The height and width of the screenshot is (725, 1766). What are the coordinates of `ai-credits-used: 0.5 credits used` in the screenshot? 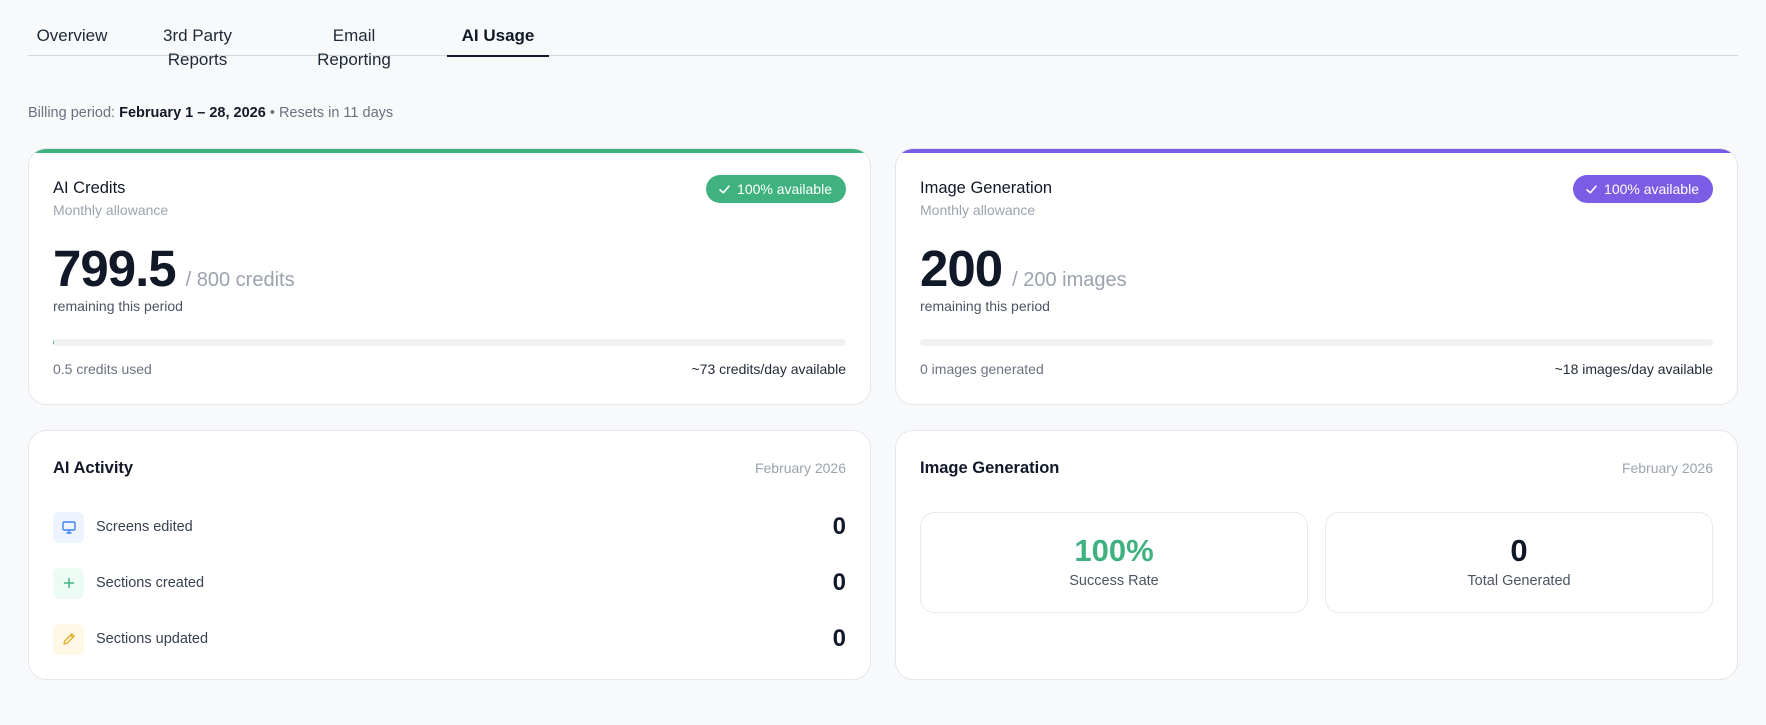 It's located at (102, 369).